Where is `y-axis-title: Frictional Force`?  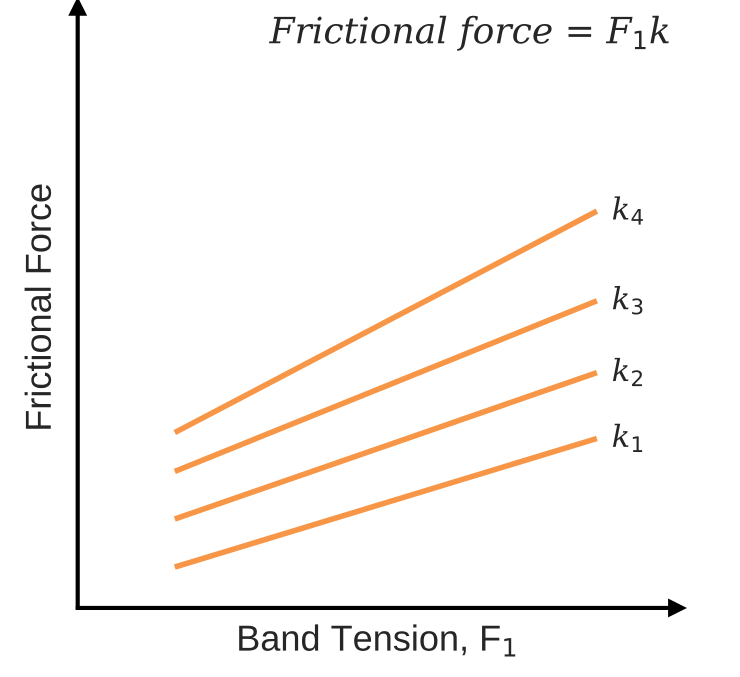
y-axis-title: Frictional Force is located at coordinates (38, 306).